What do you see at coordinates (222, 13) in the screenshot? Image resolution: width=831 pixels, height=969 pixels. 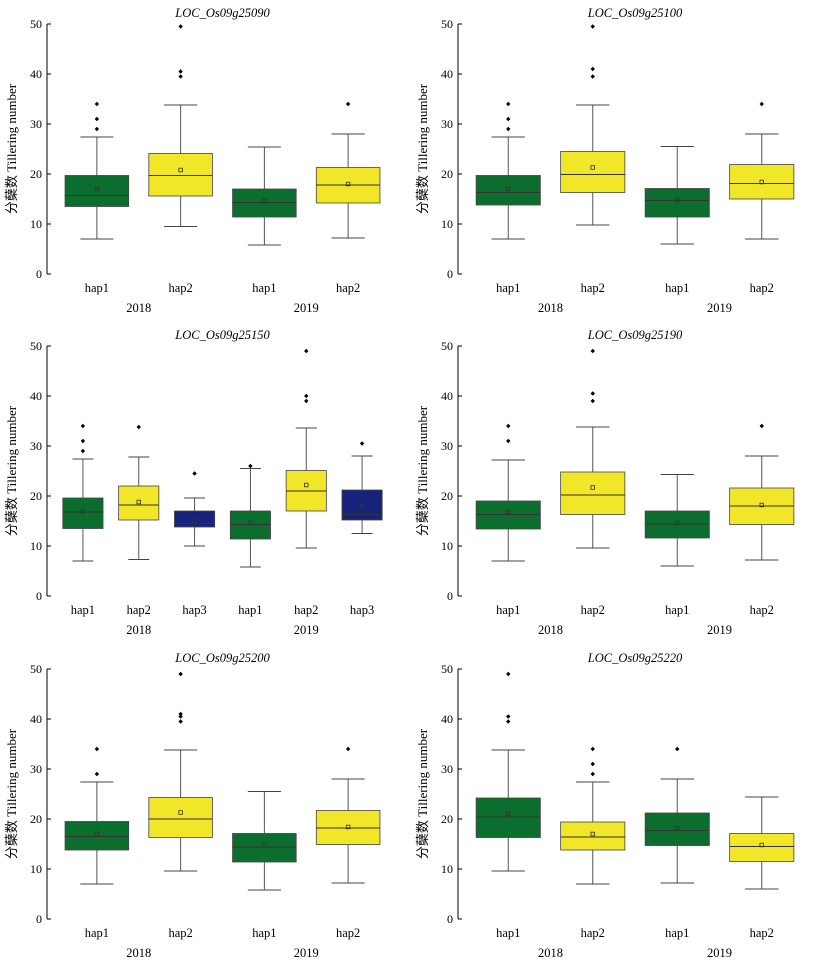 I see `chart-title: LOC_Os09g25090` at bounding box center [222, 13].